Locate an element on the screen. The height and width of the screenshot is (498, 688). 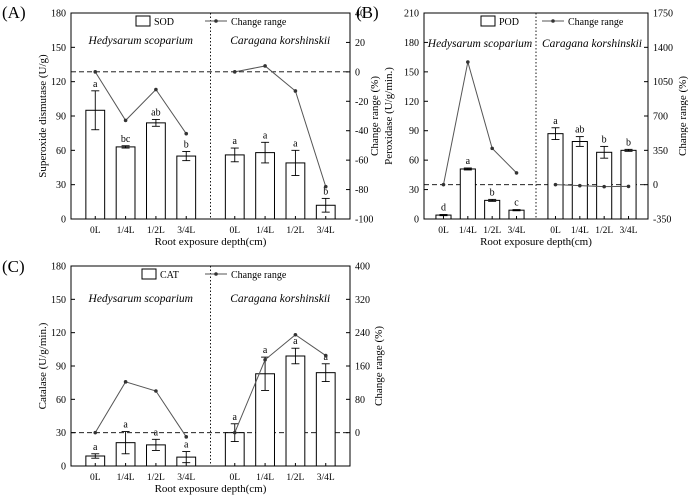
legend-line-marker is located at coordinates (216, 21).